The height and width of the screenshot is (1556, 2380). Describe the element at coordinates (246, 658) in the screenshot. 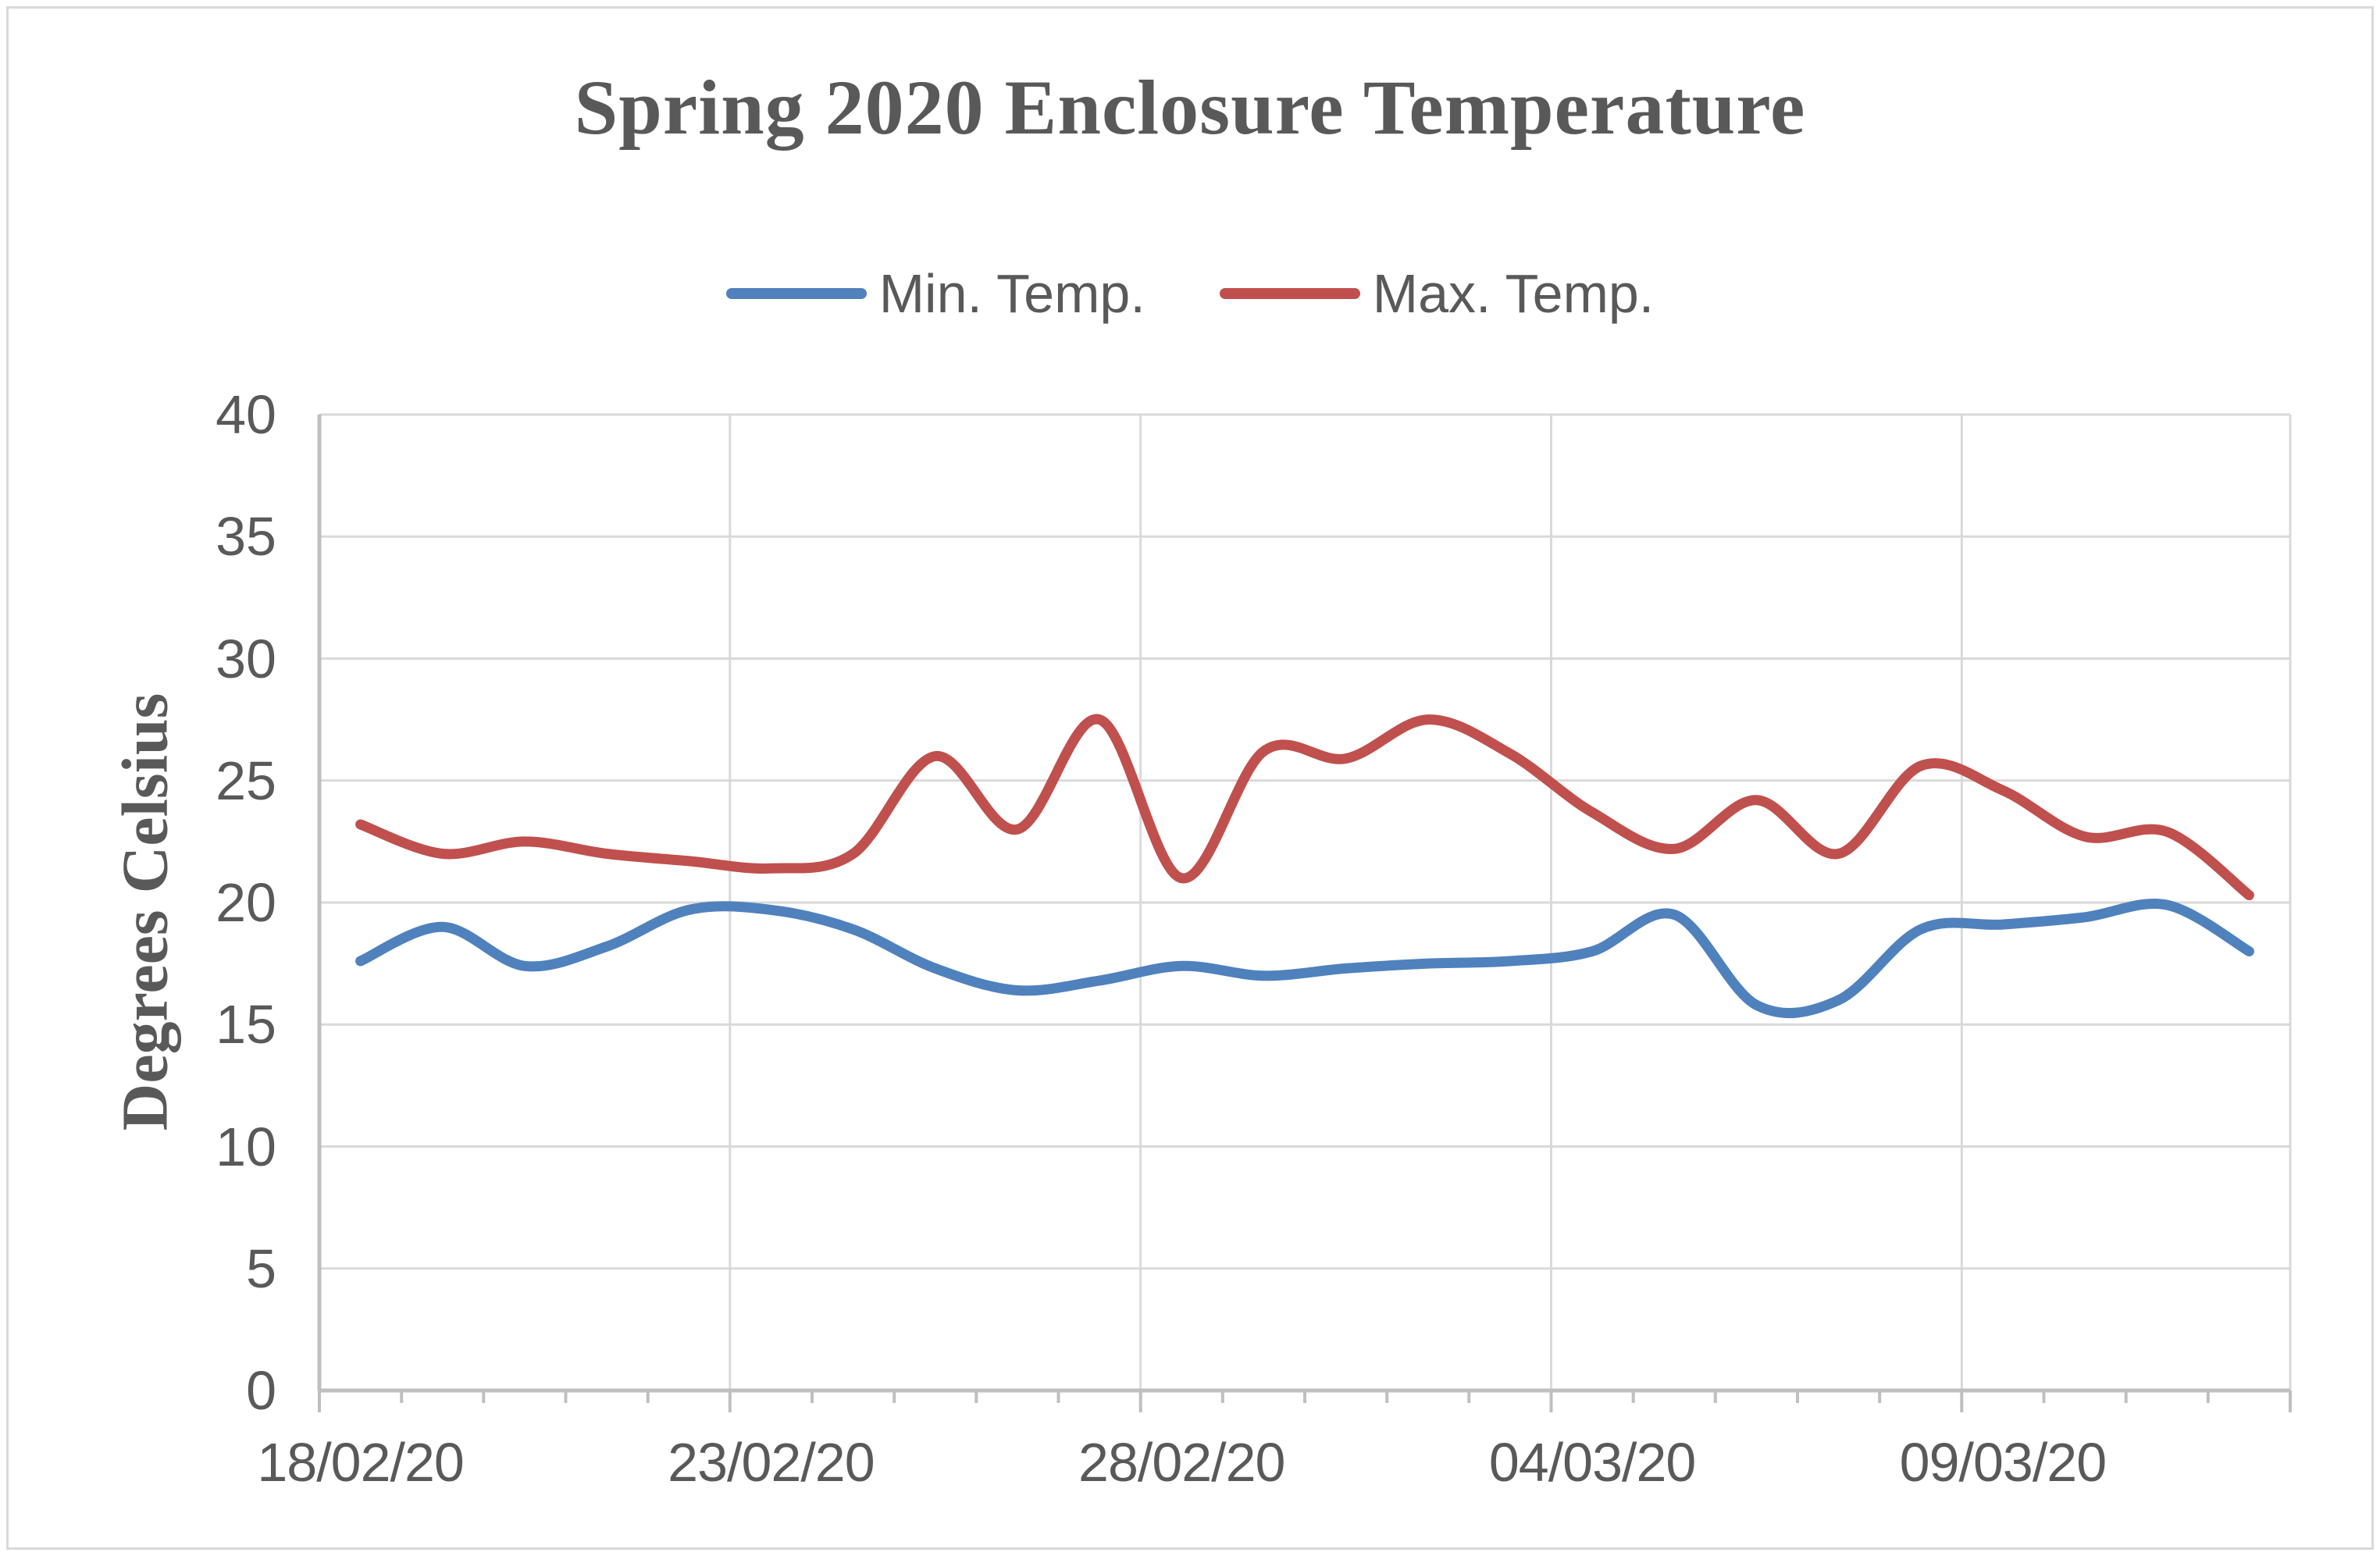

I see `y-axis-tick-label: 30` at that location.